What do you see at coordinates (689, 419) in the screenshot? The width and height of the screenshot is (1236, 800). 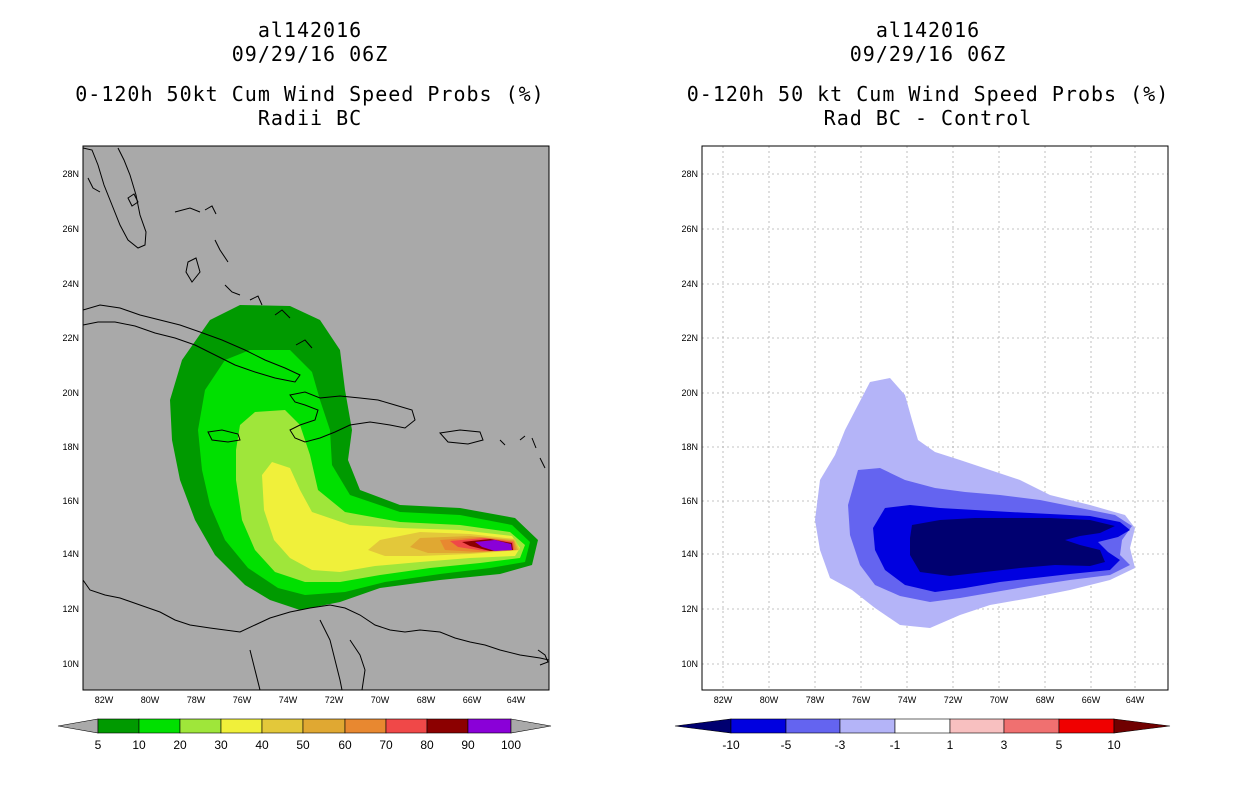 I see `right-lat-labels: 28N 26N 24N 22N 20N 18N 16N 14N 12N 10N` at bounding box center [689, 419].